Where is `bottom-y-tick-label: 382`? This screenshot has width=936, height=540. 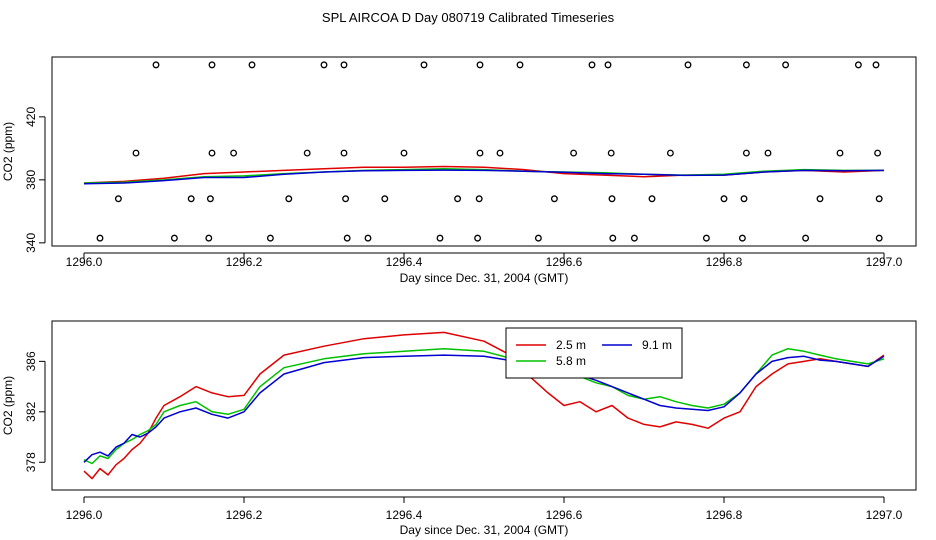
bottom-y-tick-label: 382 is located at coordinates (31, 411).